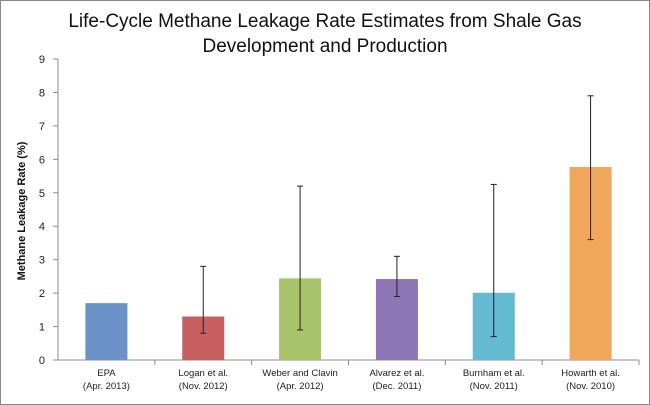 Image resolution: width=650 pixels, height=405 pixels. Describe the element at coordinates (494, 373) in the screenshot. I see `x-category-label: Burnham et al.` at that location.